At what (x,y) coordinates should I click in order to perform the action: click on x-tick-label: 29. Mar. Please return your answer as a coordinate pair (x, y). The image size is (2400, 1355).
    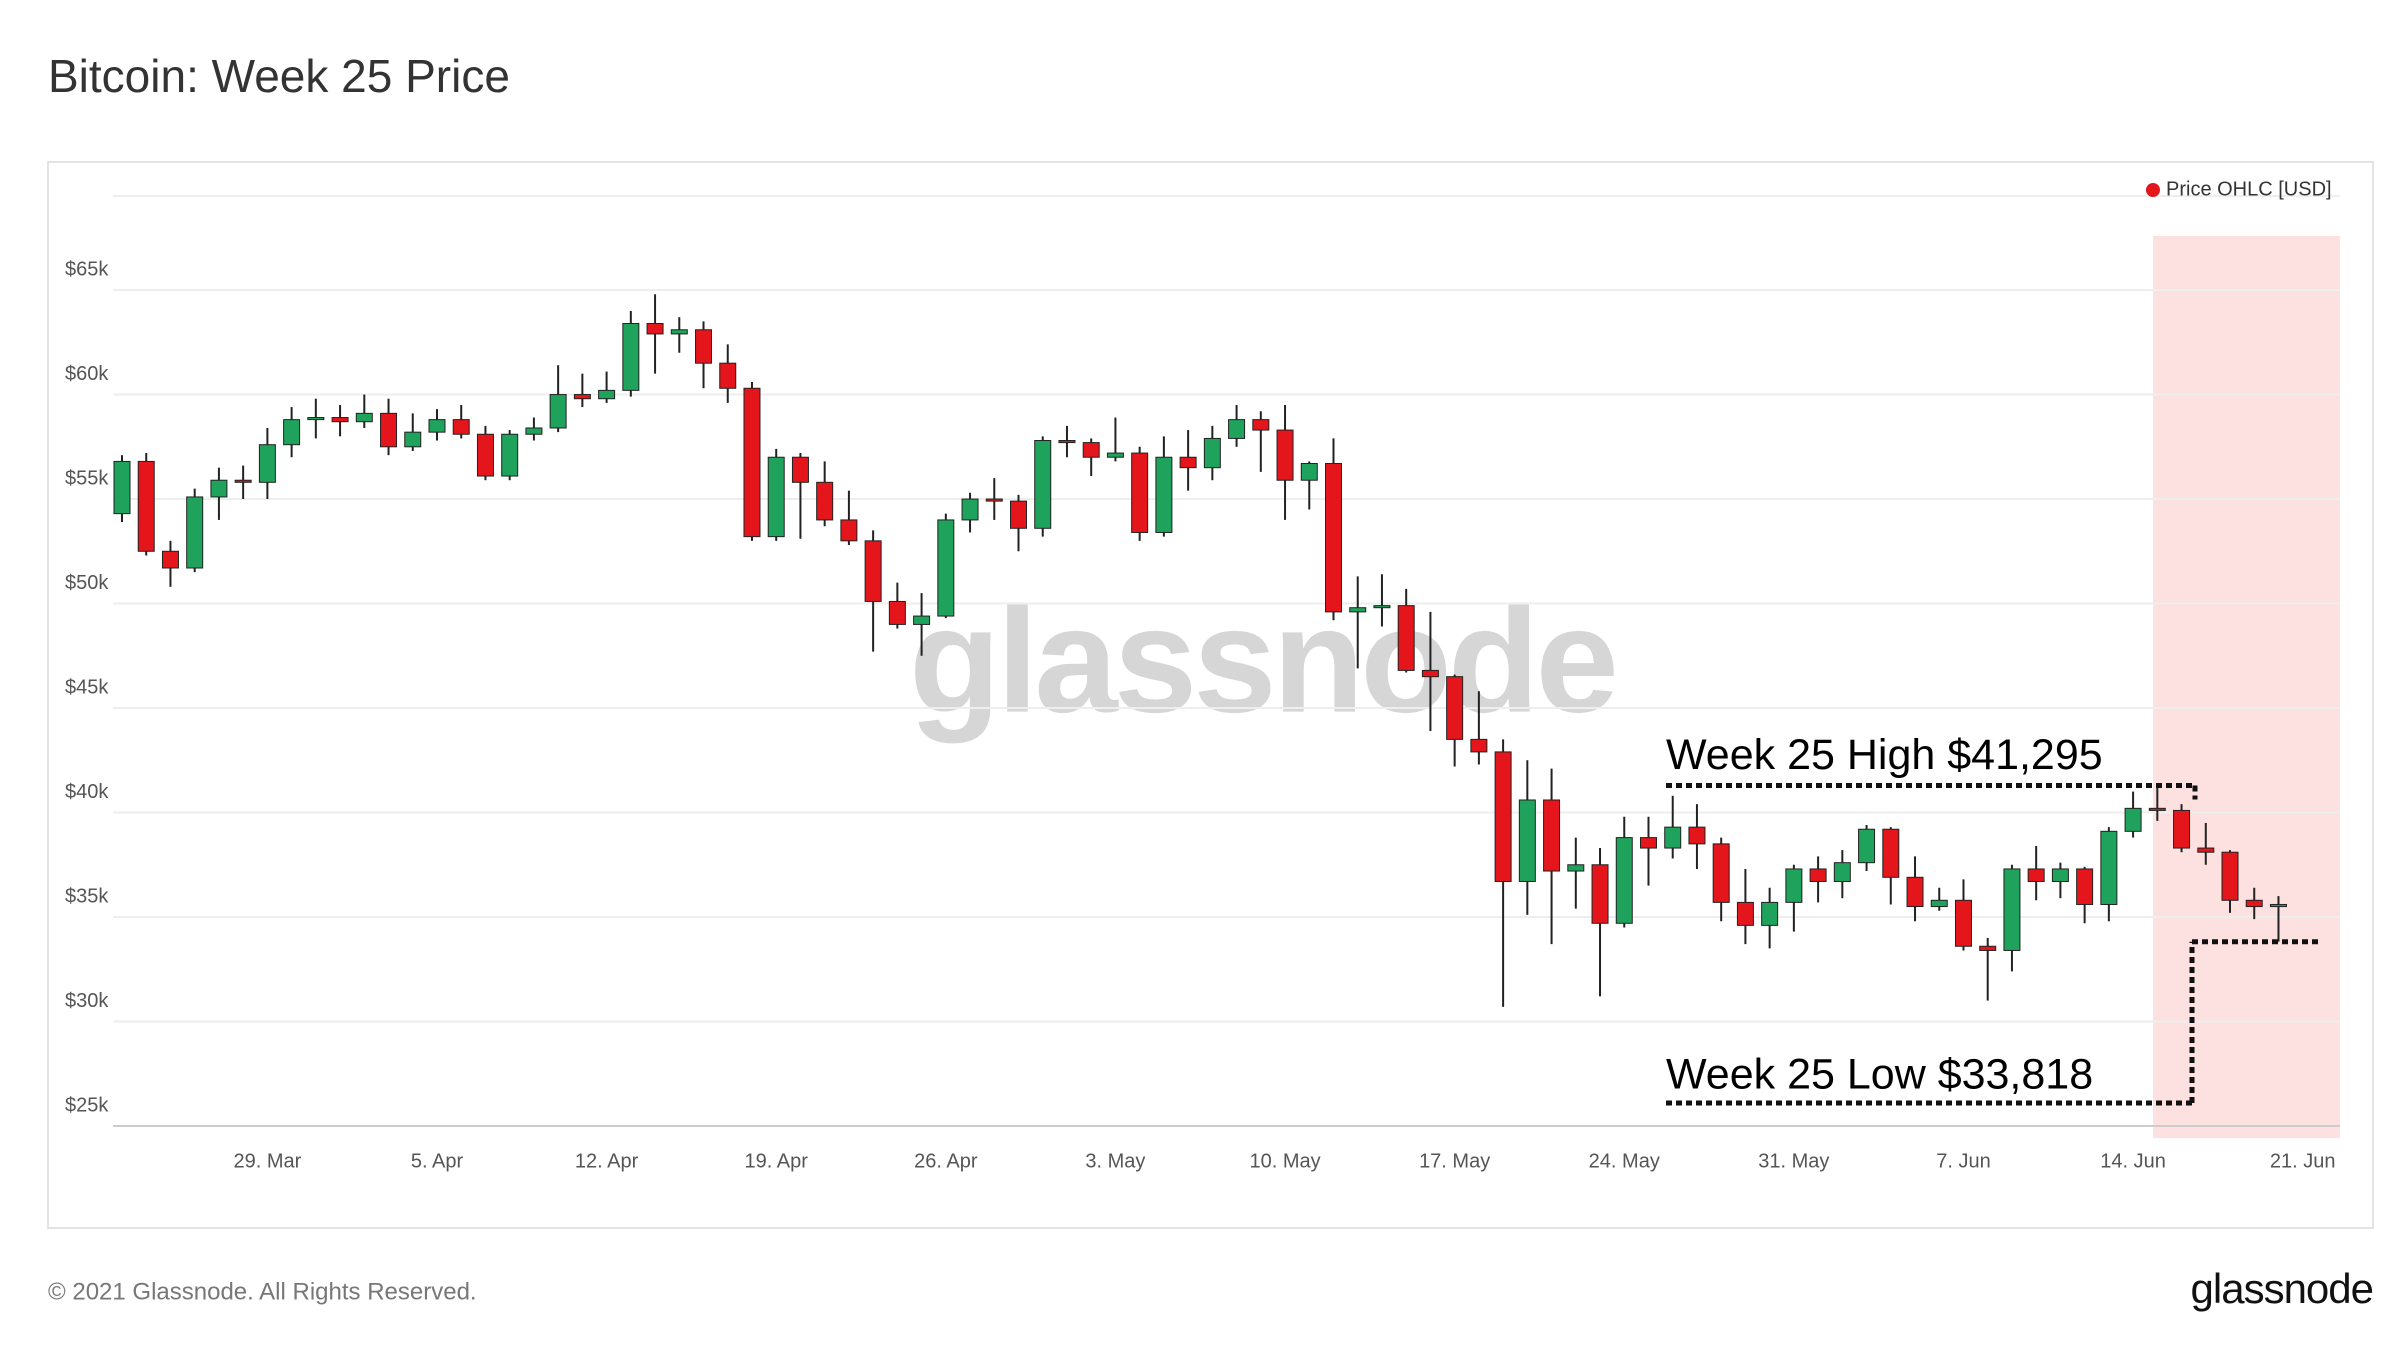
    Looking at the image, I should click on (267, 1161).